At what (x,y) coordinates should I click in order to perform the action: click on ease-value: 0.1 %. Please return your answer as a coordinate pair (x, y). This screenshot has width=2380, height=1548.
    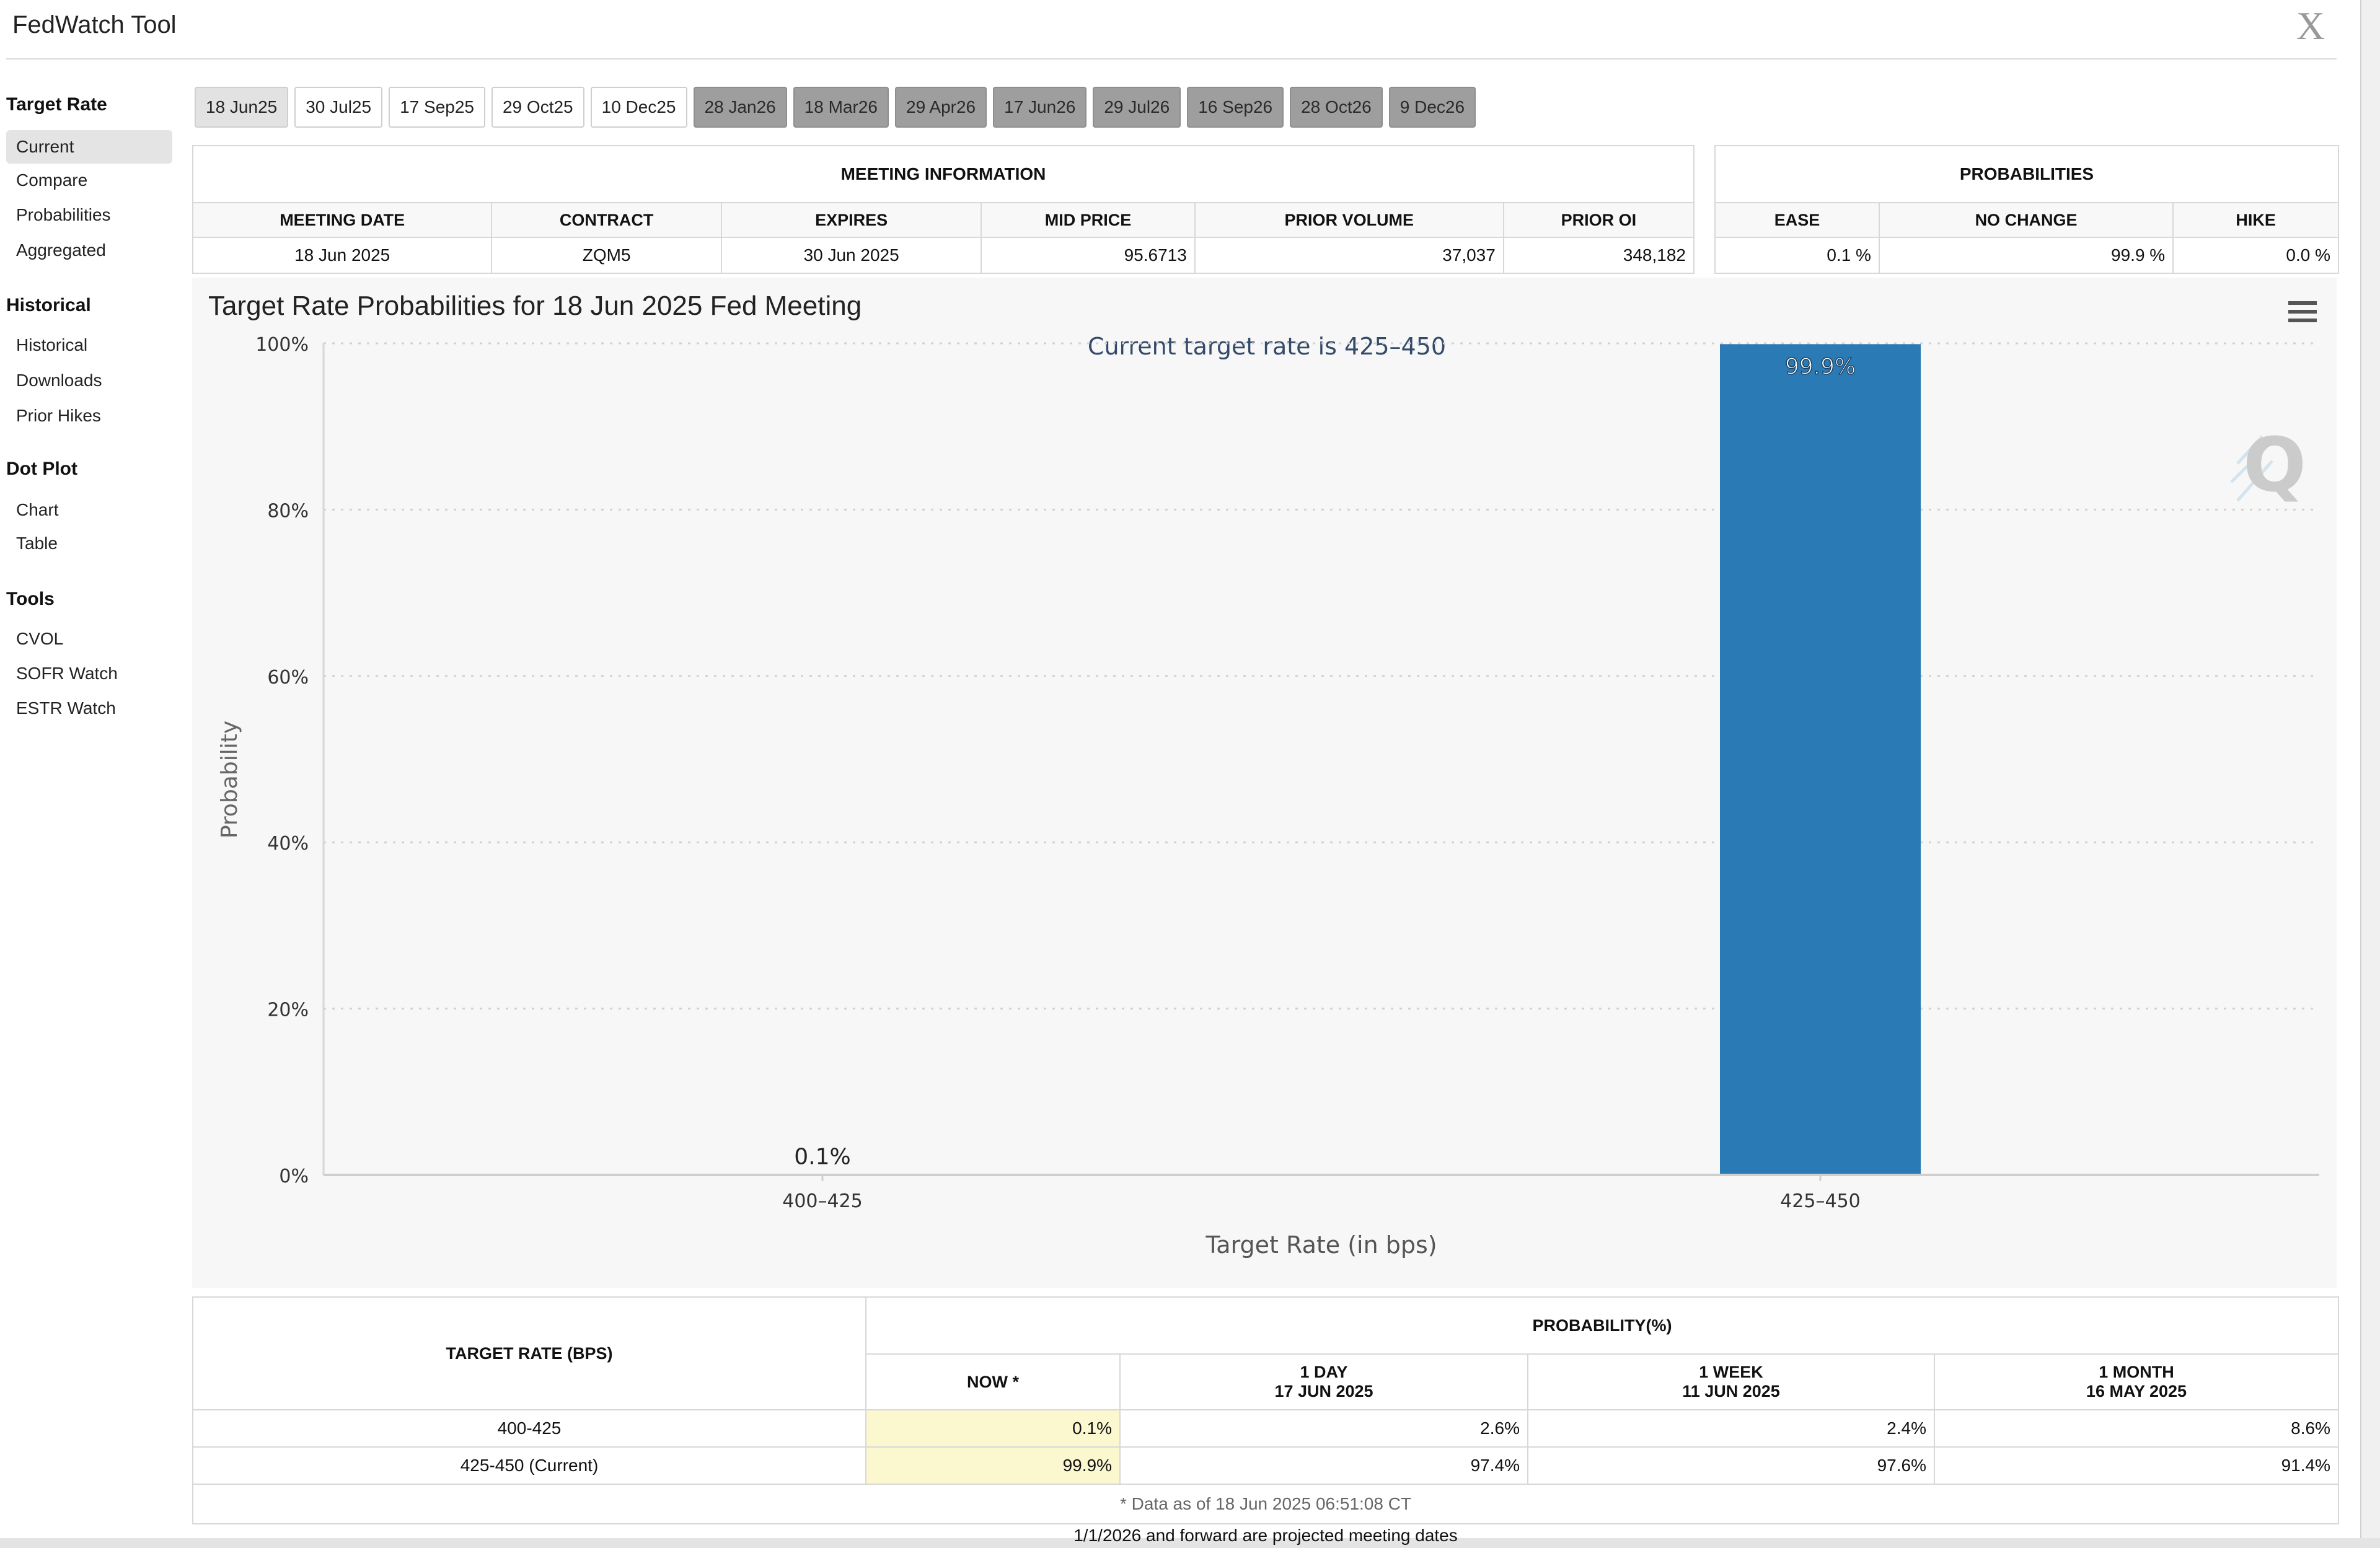
    Looking at the image, I should click on (1797, 255).